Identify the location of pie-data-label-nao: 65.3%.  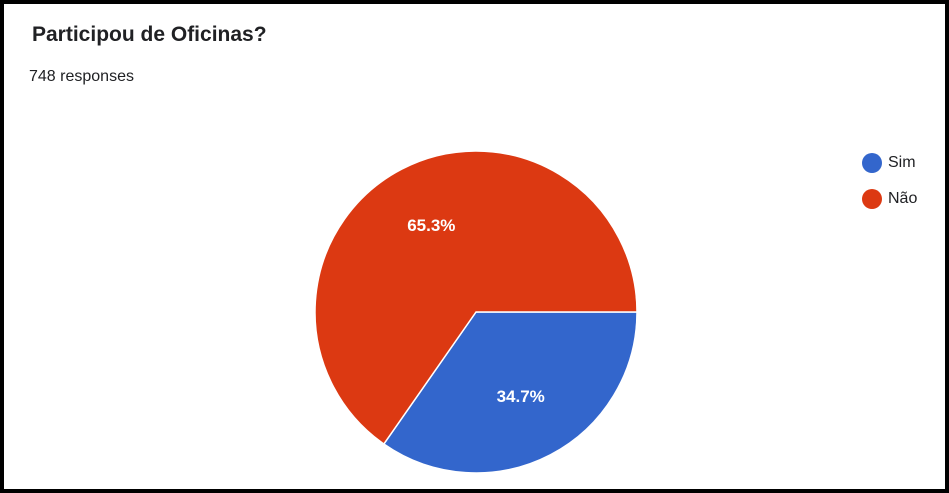
(431, 225).